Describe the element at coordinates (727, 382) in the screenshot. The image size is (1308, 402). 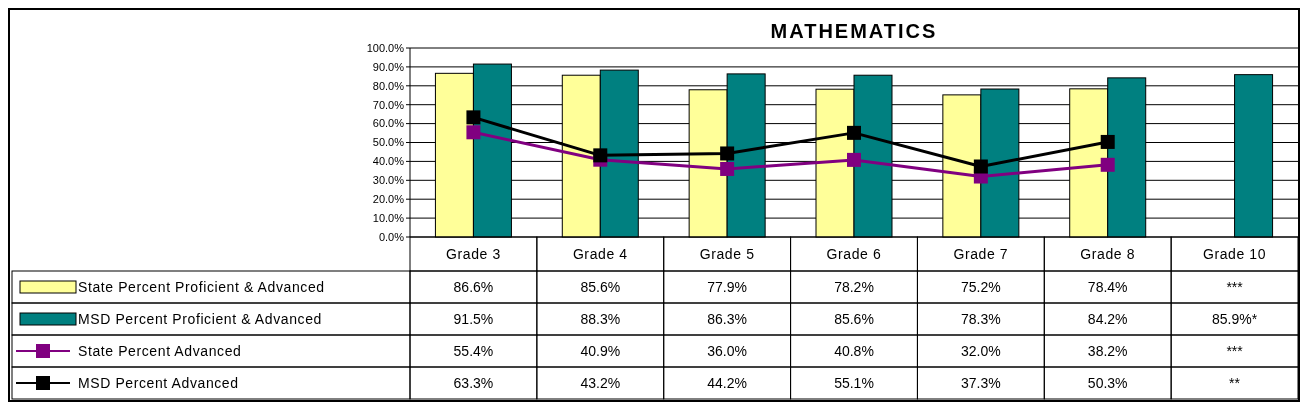
I see `data-label: 44.2%` at that location.